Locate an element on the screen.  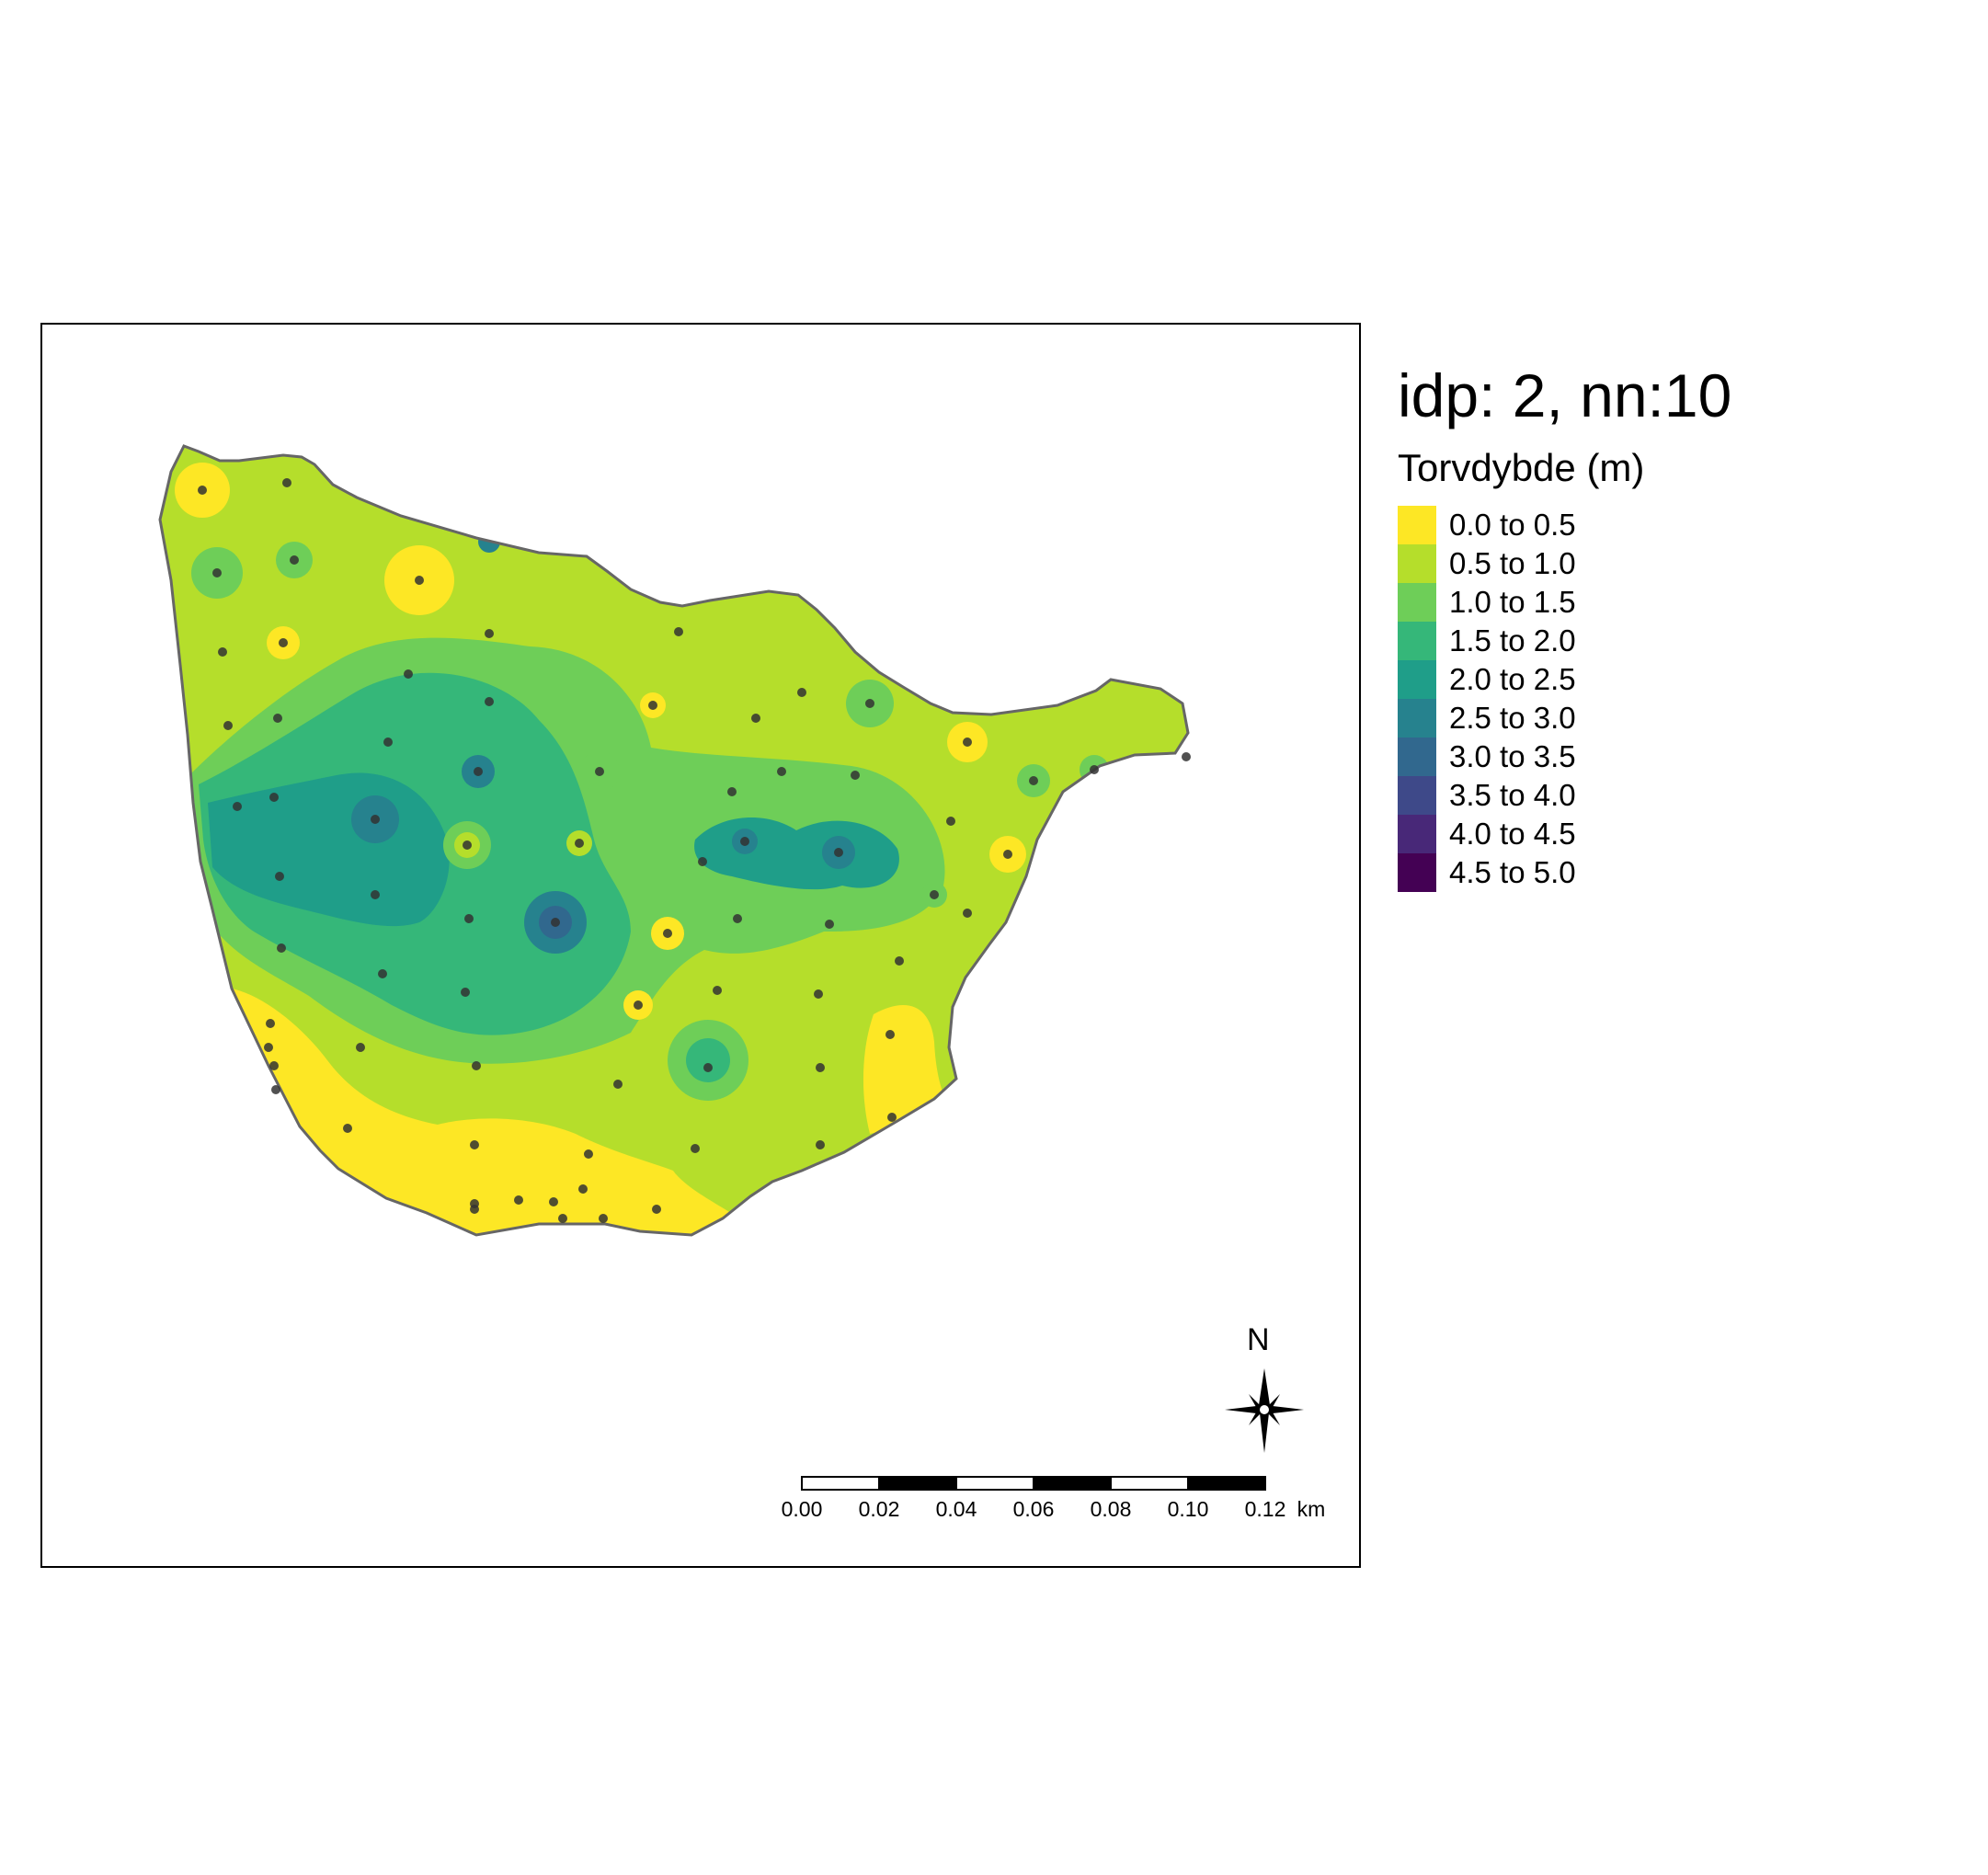
legend-item: 3.0 to 3.5 is located at coordinates (1673, 756).